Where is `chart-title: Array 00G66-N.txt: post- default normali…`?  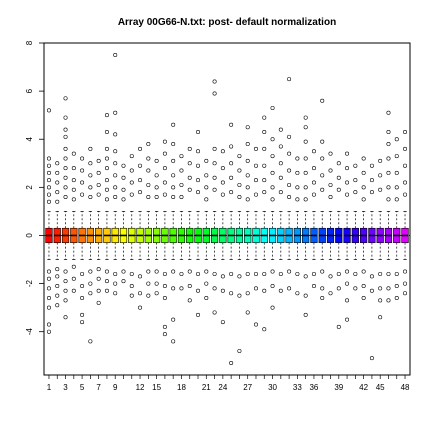
chart-title: Array 00G66-N.txt: post- default normali… is located at coordinates (227, 22).